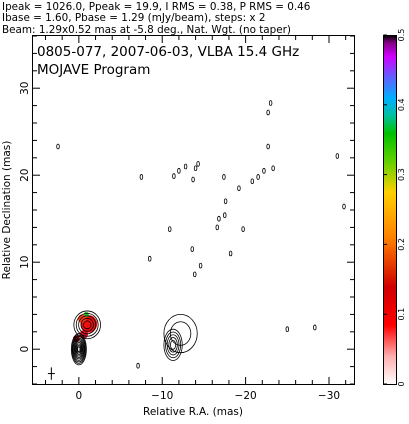  What do you see at coordinates (25, 175) in the screenshot?
I see `y-tick-label: 20` at bounding box center [25, 175].